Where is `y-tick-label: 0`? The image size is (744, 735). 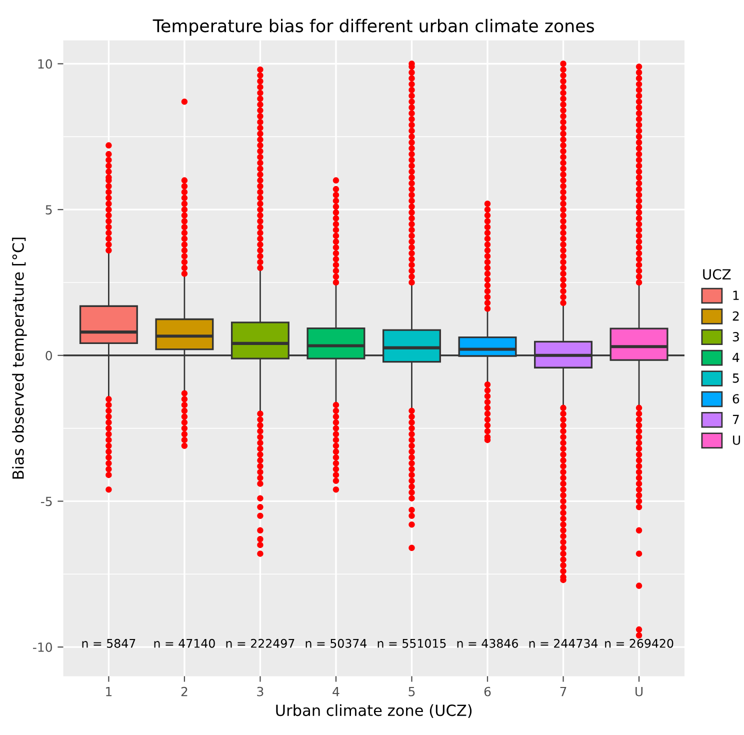 y-tick-label: 0 is located at coordinates (49, 355).